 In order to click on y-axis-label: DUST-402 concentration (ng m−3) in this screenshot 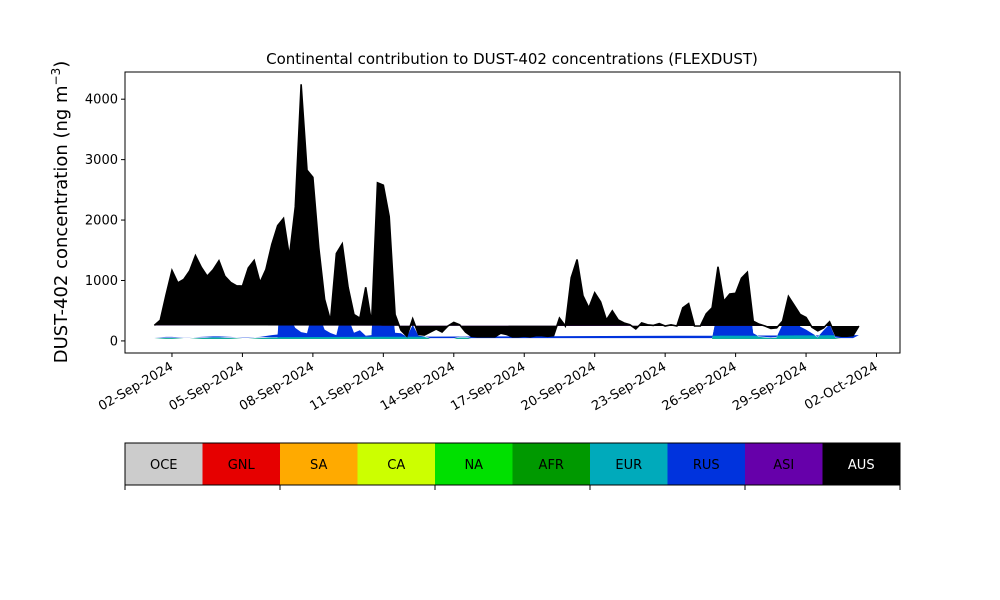, I will do `click(60, 212)`.